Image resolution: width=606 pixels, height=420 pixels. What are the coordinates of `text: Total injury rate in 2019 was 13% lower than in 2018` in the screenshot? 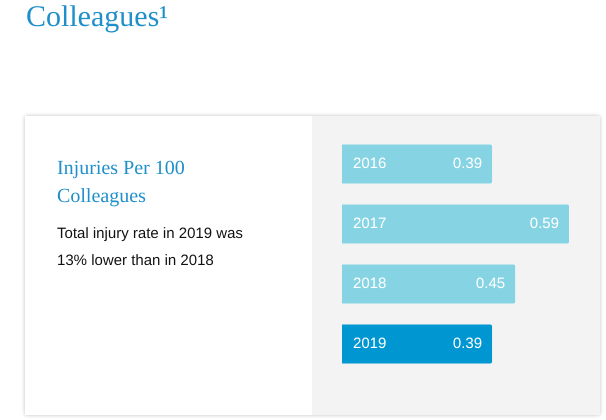 It's located at (150, 247).